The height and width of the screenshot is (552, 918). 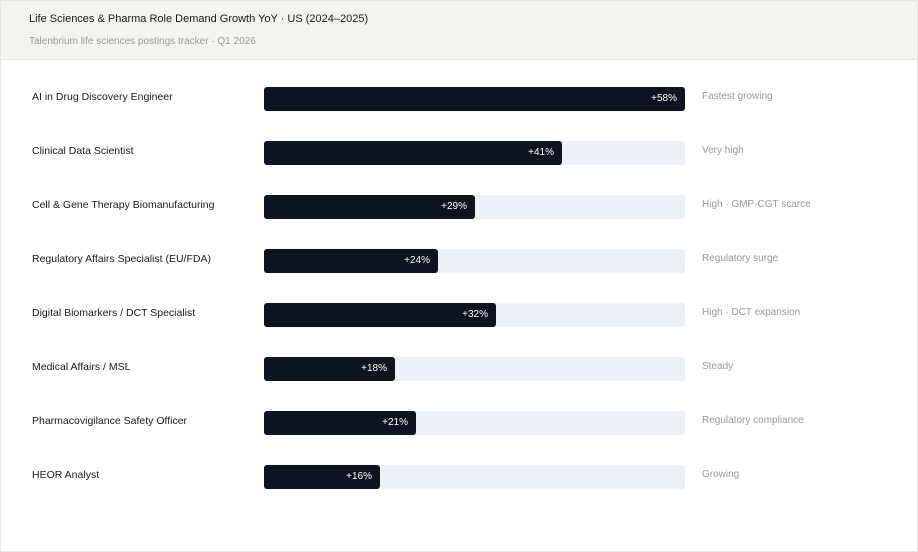 I want to click on bar: +24%, so click(x=351, y=261).